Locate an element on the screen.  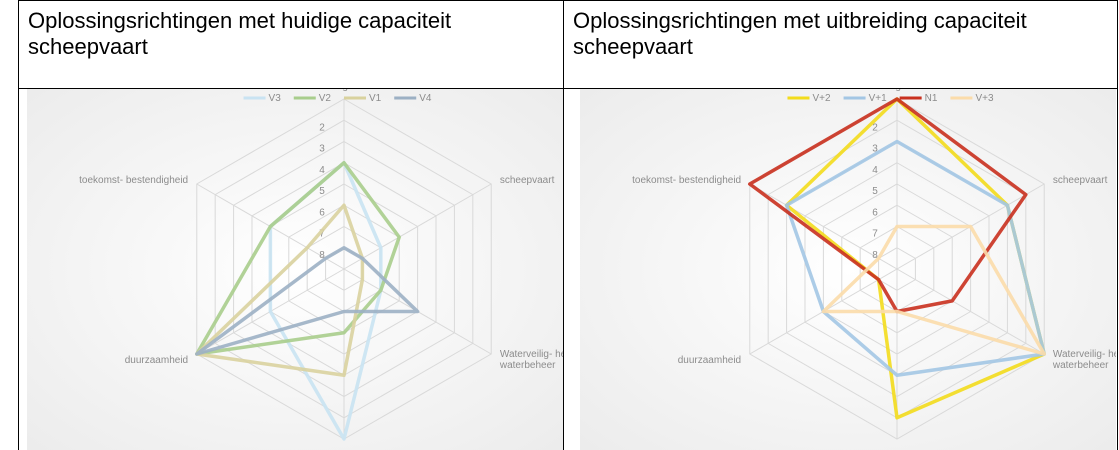
legend-label: N1 is located at coordinates (931, 98).